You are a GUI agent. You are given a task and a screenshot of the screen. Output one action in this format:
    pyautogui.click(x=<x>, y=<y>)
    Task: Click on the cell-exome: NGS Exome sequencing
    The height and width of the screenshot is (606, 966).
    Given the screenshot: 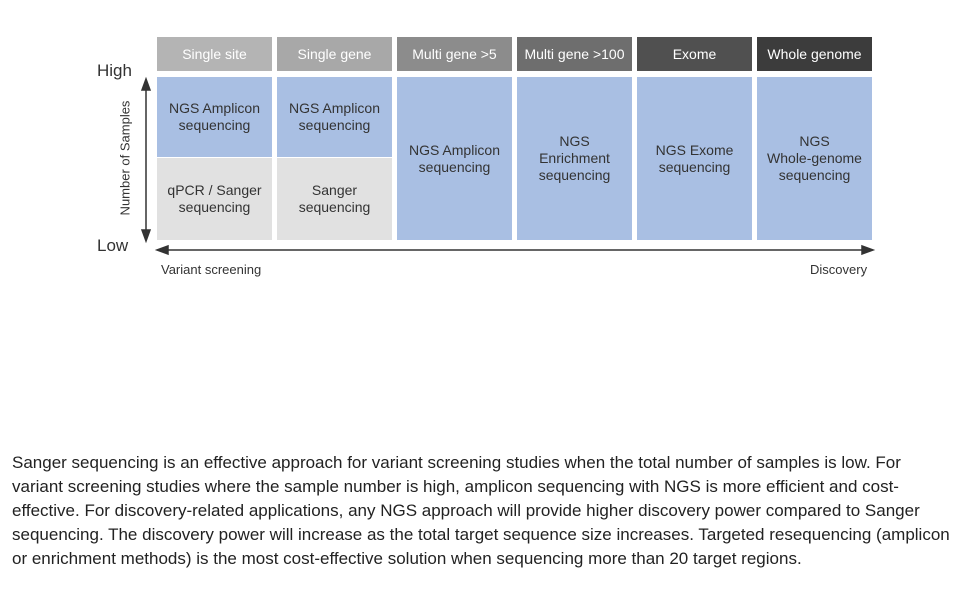 What is the action you would take?
    pyautogui.click(x=694, y=158)
    